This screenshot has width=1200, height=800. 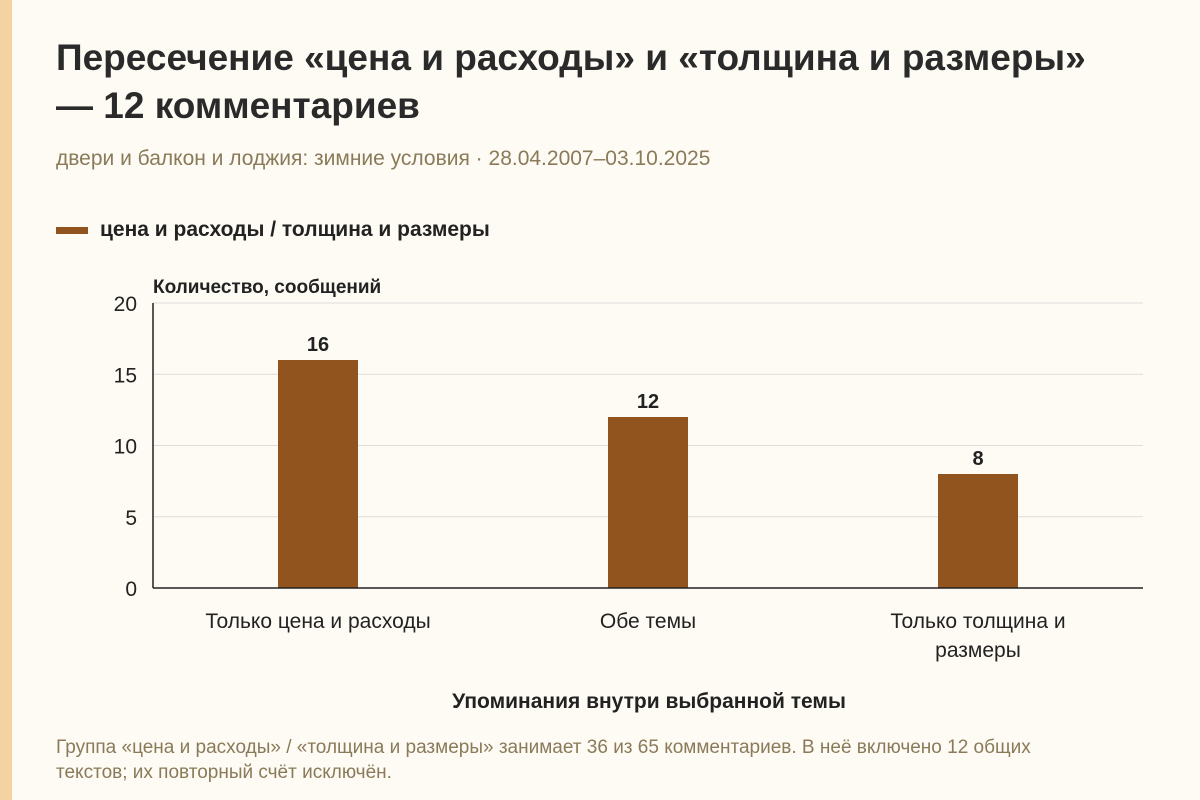 What do you see at coordinates (131, 589) in the screenshot?
I see `y-tick-label: 0` at bounding box center [131, 589].